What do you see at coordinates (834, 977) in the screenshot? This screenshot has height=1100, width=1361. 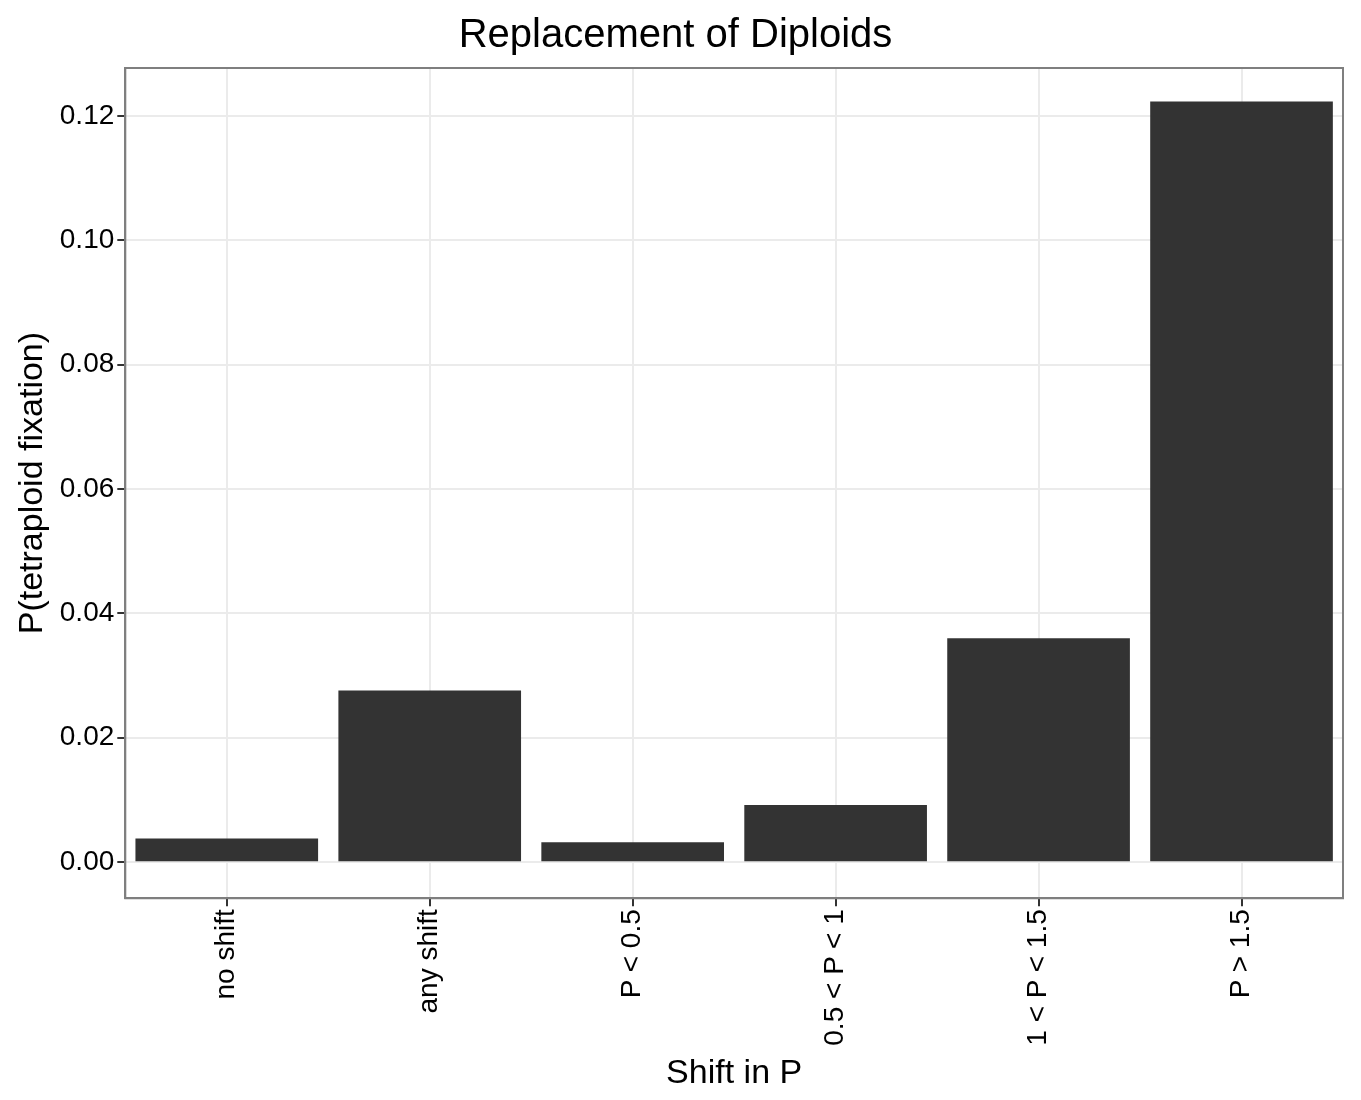 I see `x-tick-label: 0.5 < P < 1` at bounding box center [834, 977].